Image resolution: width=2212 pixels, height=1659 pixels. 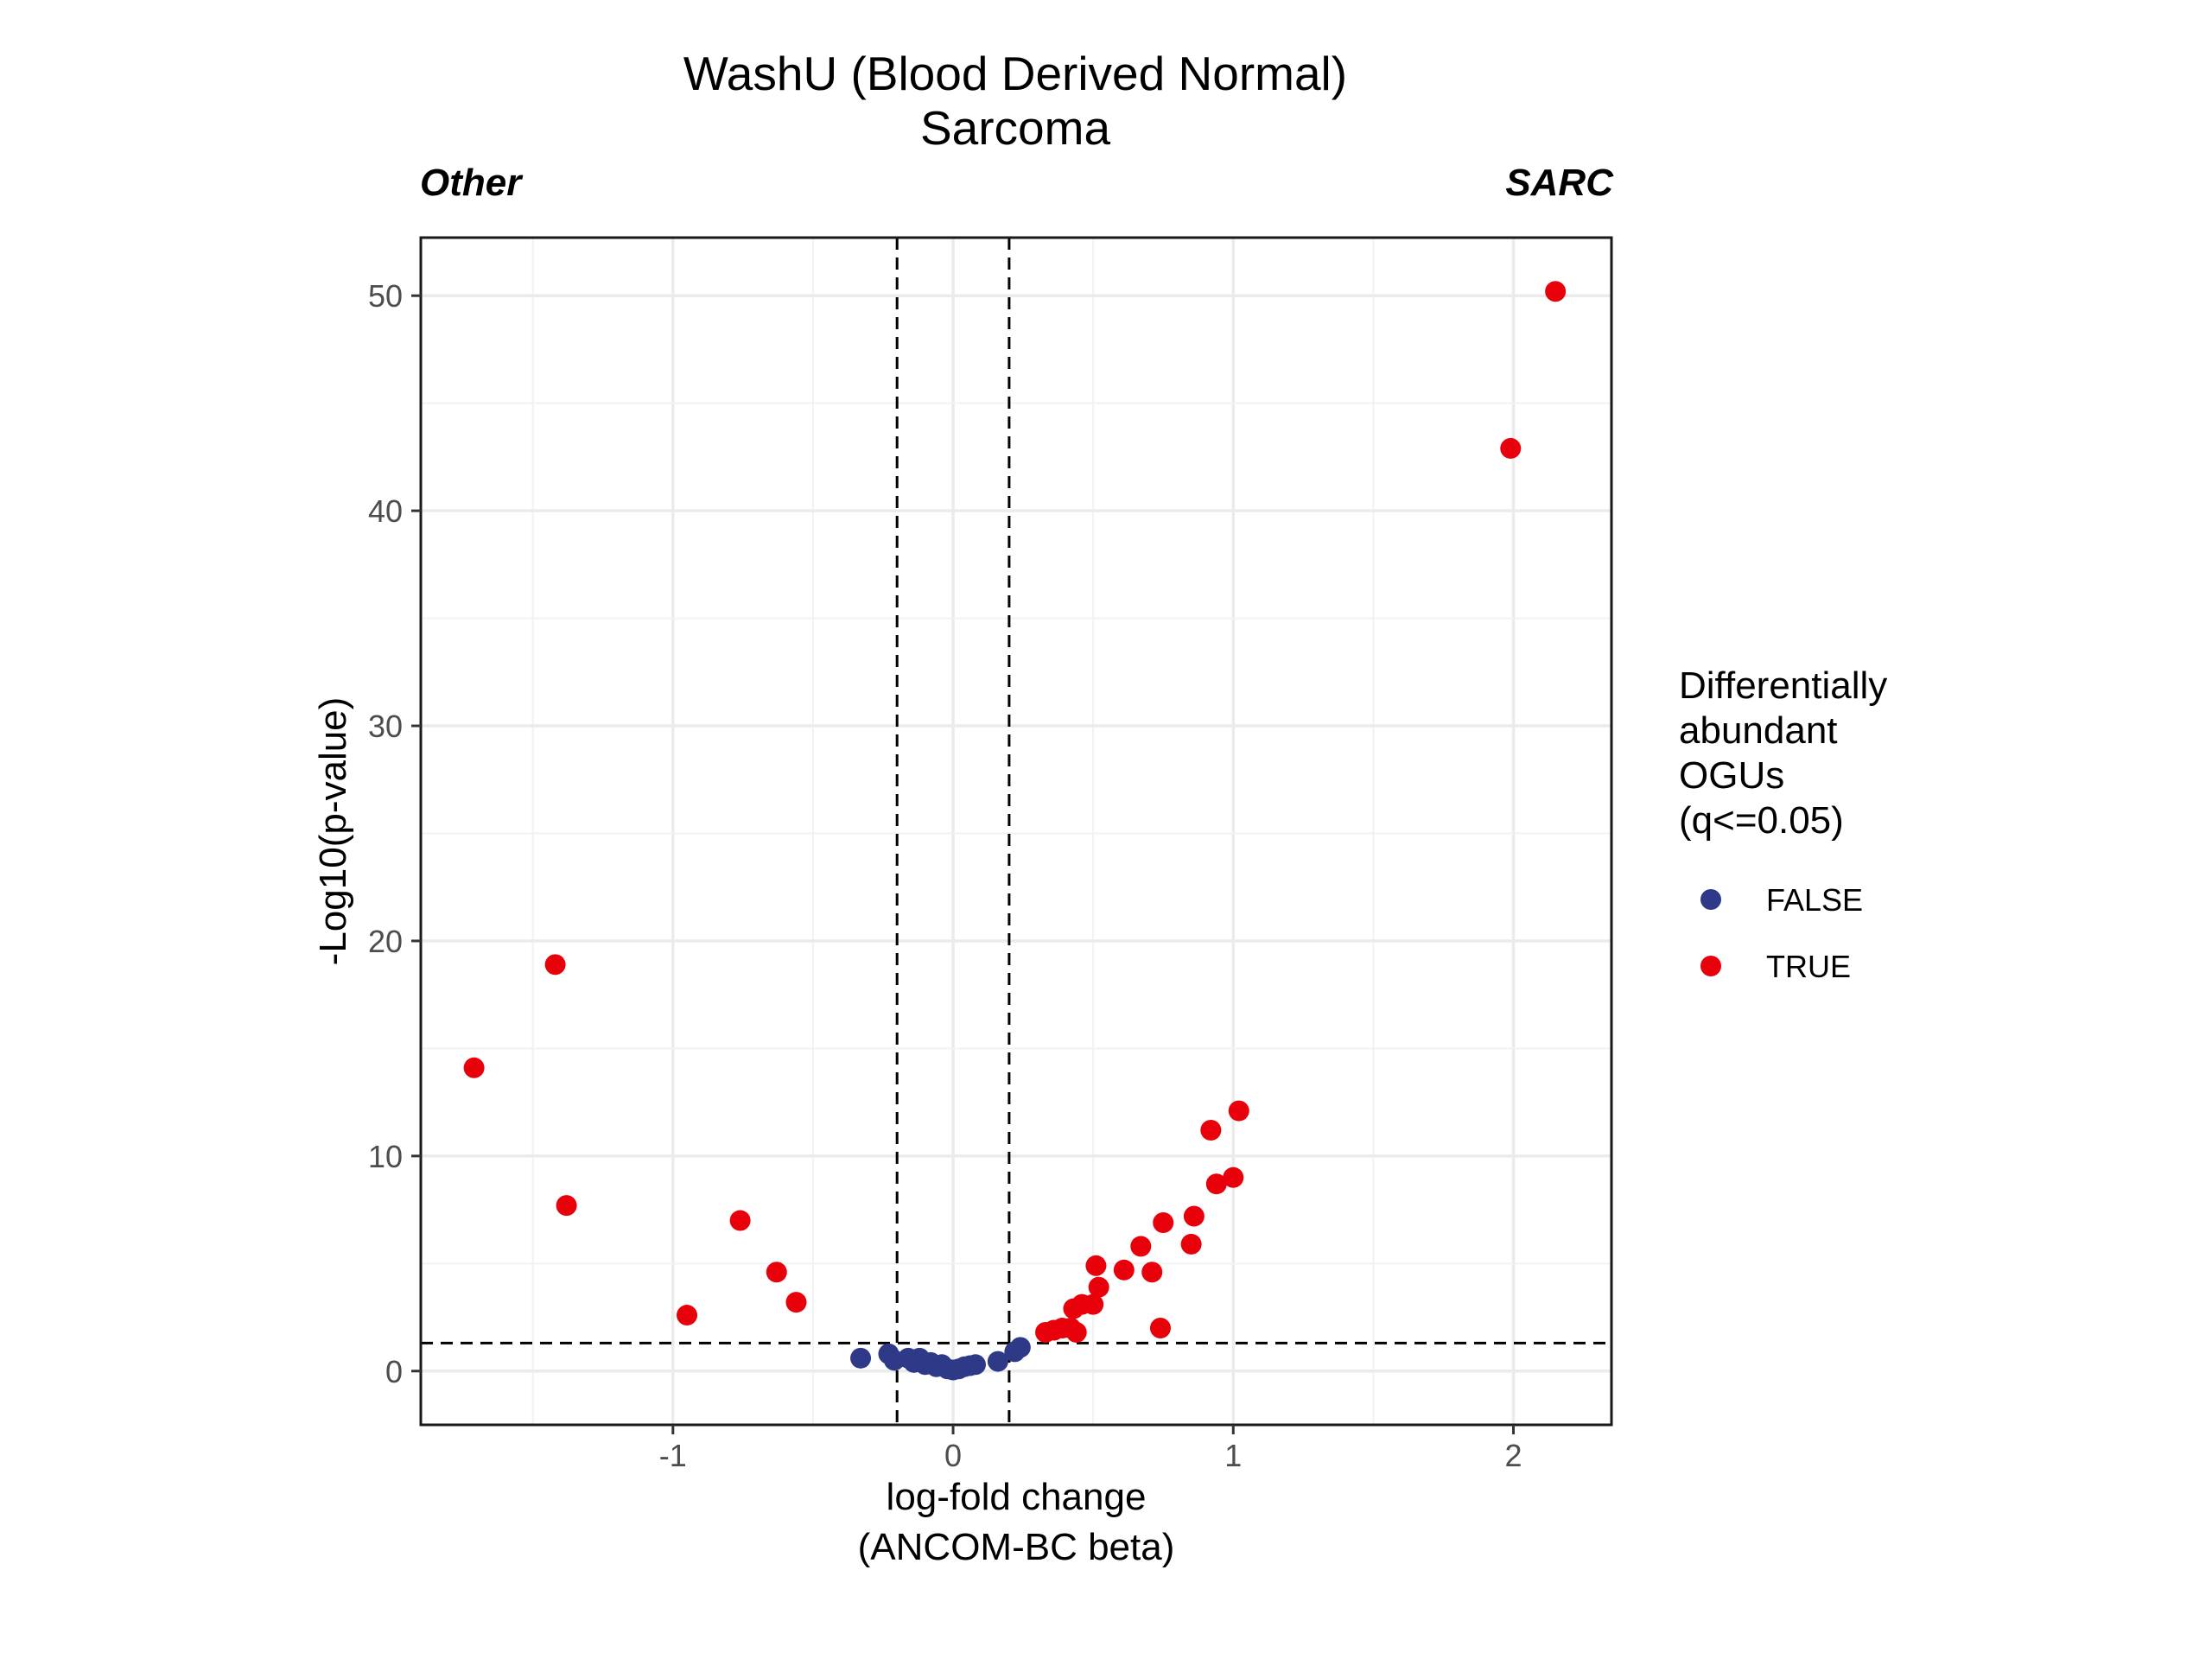 What do you see at coordinates (472, 183) in the screenshot?
I see `corner-label-other: Other` at bounding box center [472, 183].